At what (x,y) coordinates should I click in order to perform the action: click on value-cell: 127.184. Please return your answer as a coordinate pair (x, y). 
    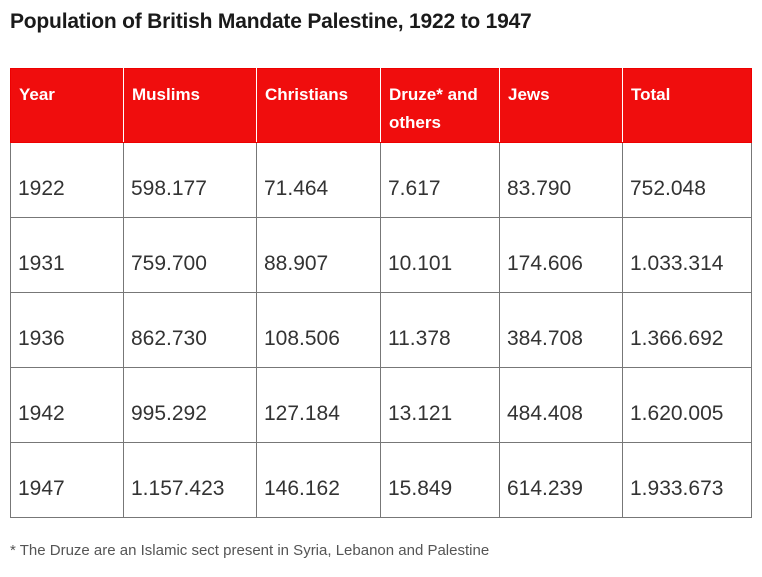
    Looking at the image, I should click on (318, 405).